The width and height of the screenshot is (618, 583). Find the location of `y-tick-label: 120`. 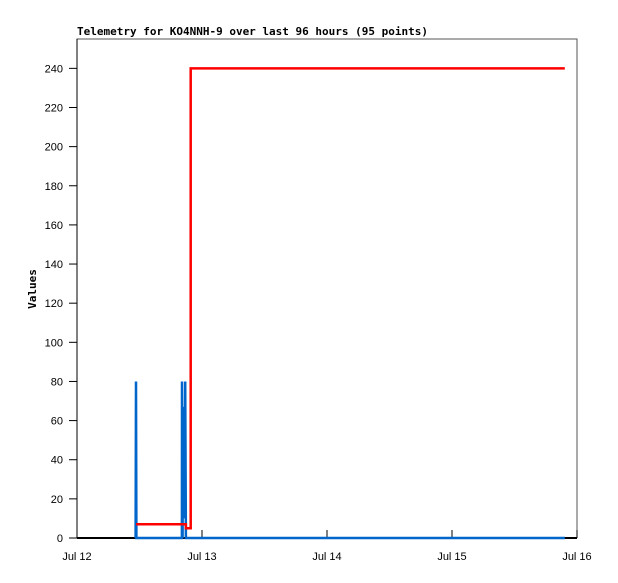

y-tick-label: 120 is located at coordinates (54, 304).